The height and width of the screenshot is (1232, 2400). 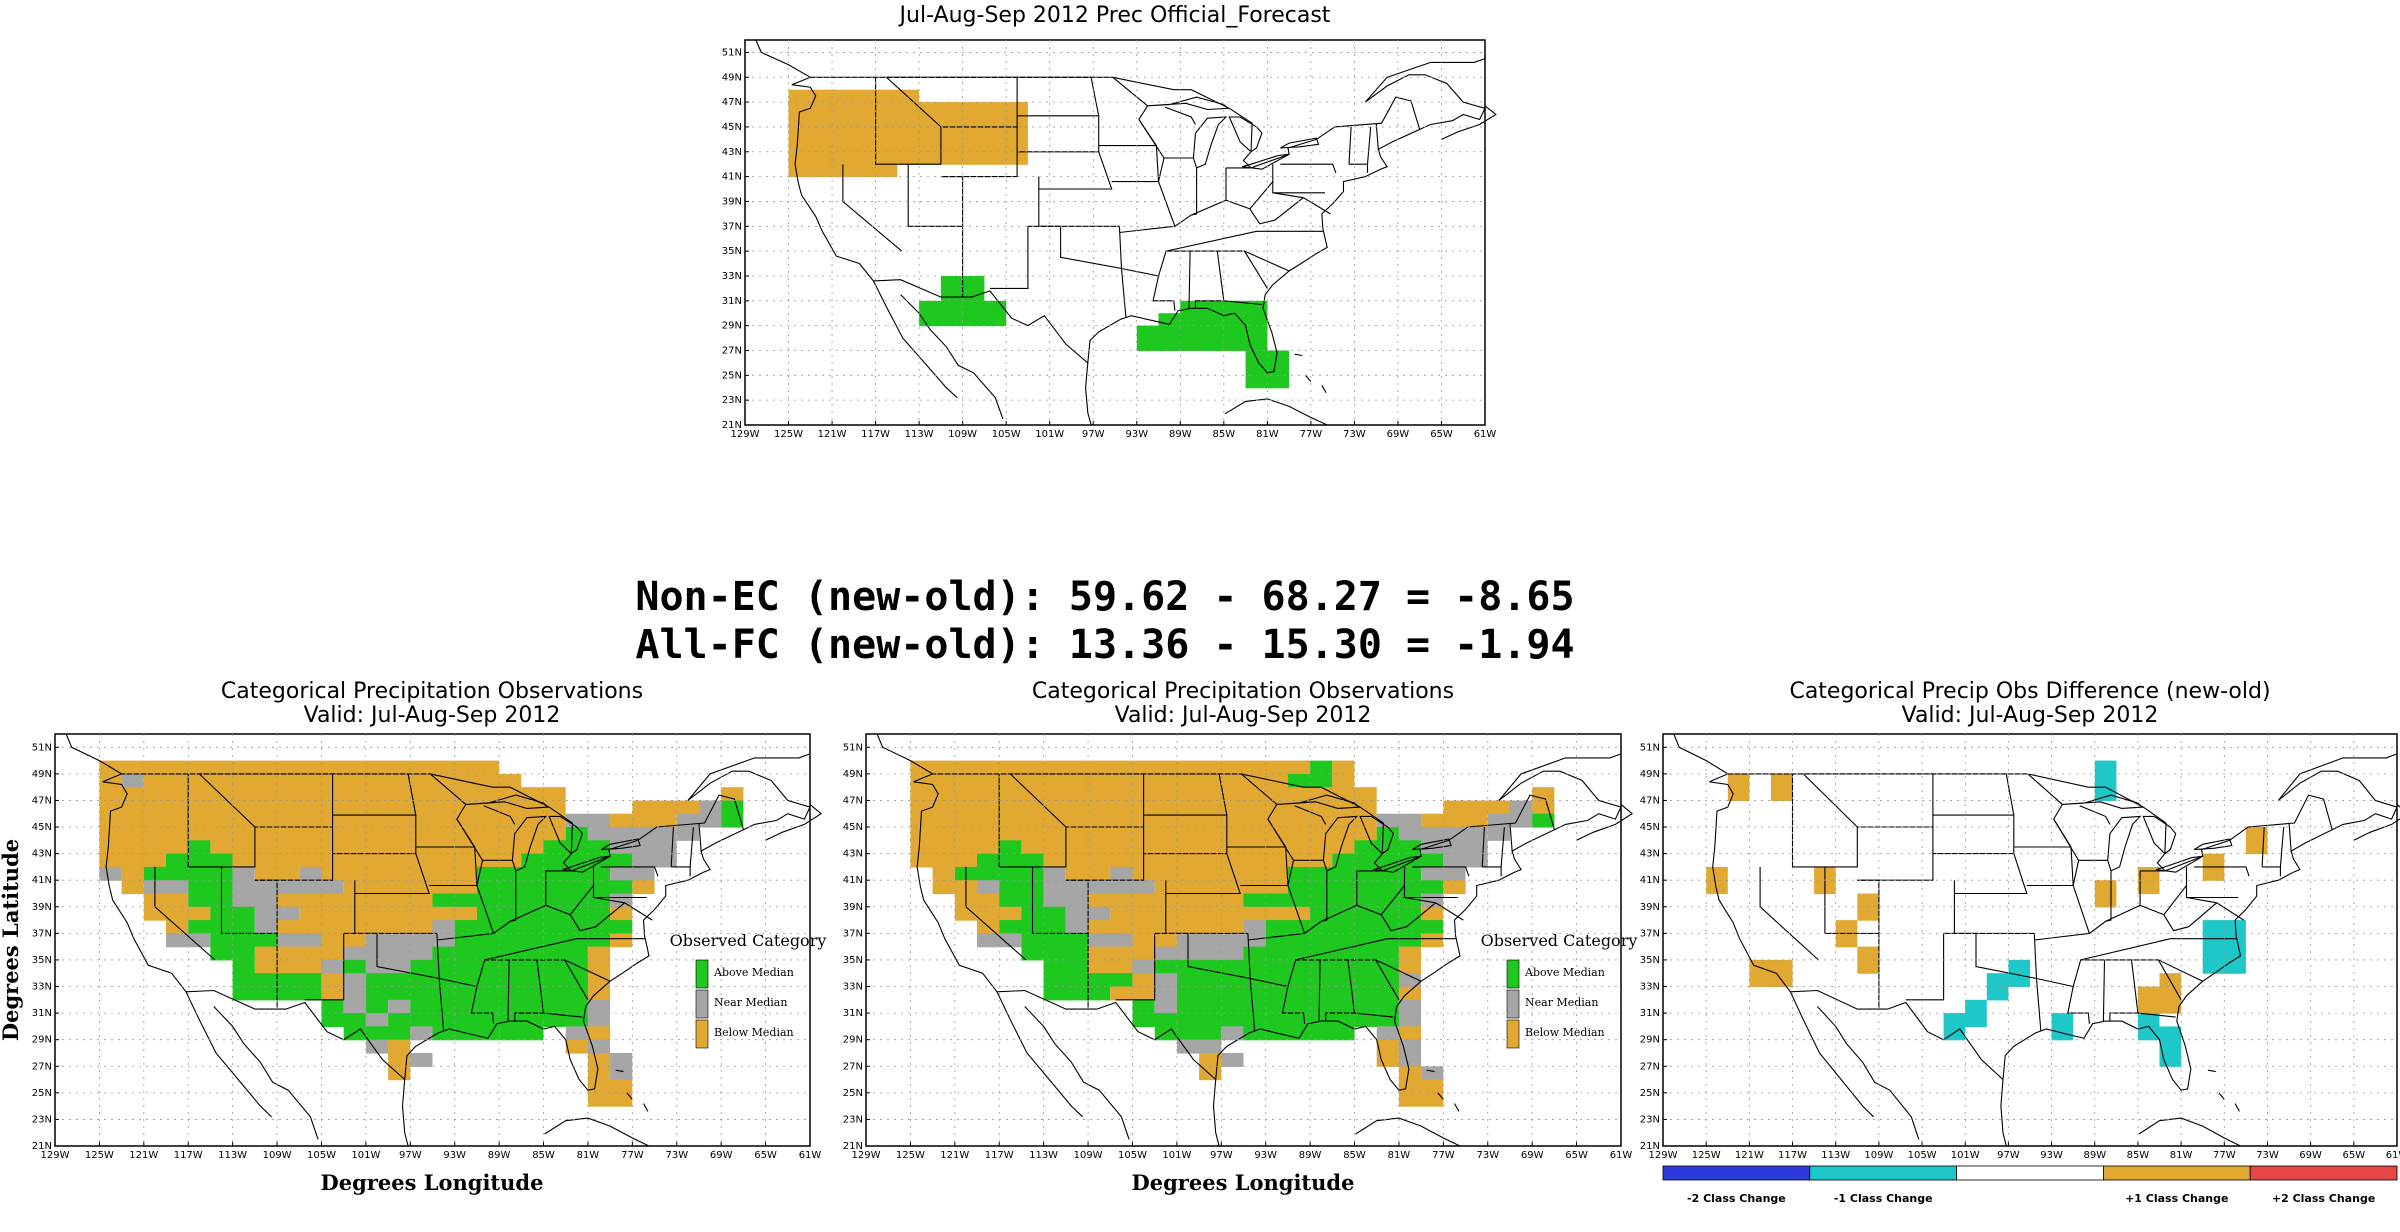 I want to click on diff-legend-swatch-plus1, so click(x=2176, y=1173).